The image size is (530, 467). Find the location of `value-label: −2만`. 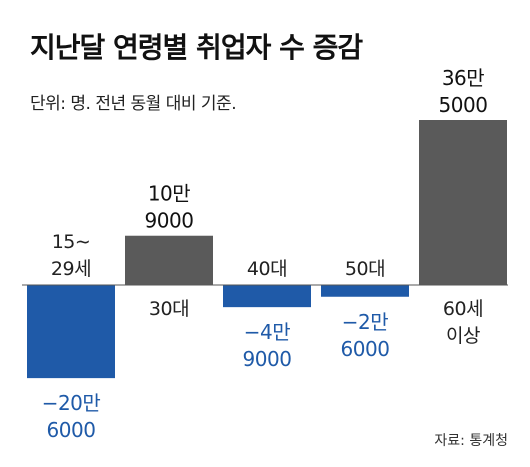

value-label: −2만 is located at coordinates (365, 322).